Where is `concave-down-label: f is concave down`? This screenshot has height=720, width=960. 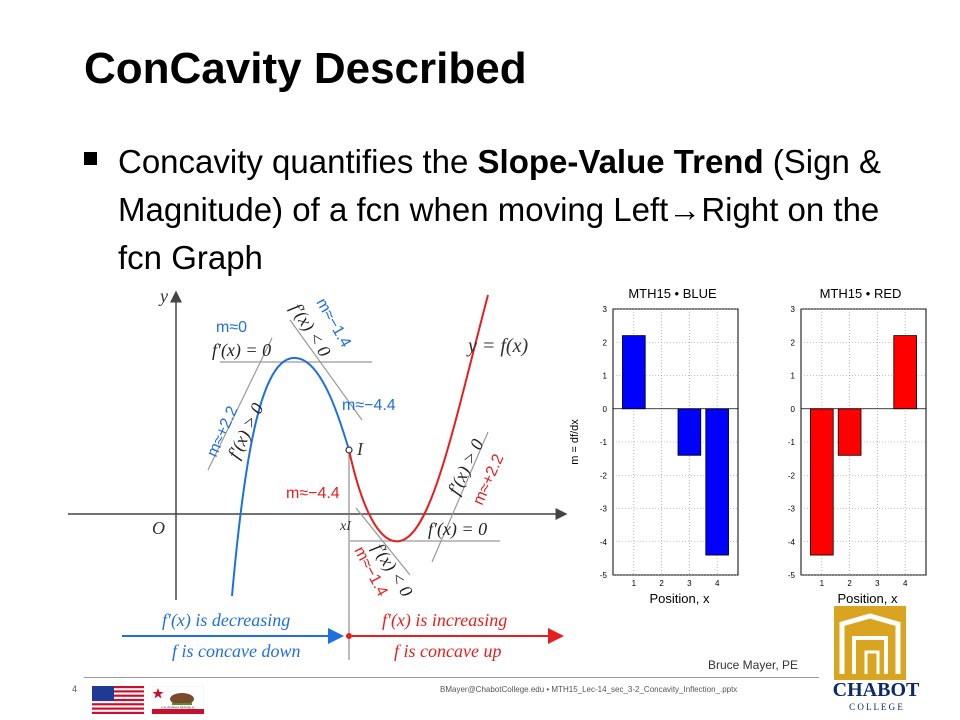
concave-down-label: f is concave down is located at coordinates (236, 651).